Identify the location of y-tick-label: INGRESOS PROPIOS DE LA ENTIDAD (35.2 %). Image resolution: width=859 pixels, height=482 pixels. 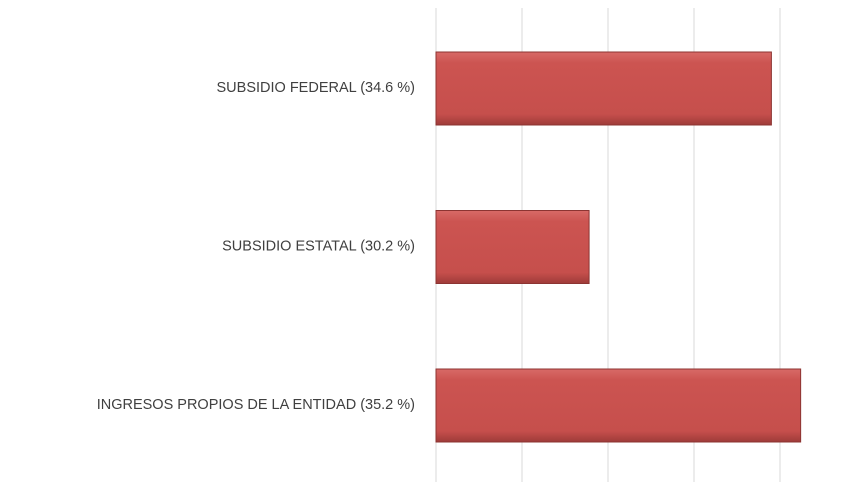
(256, 405).